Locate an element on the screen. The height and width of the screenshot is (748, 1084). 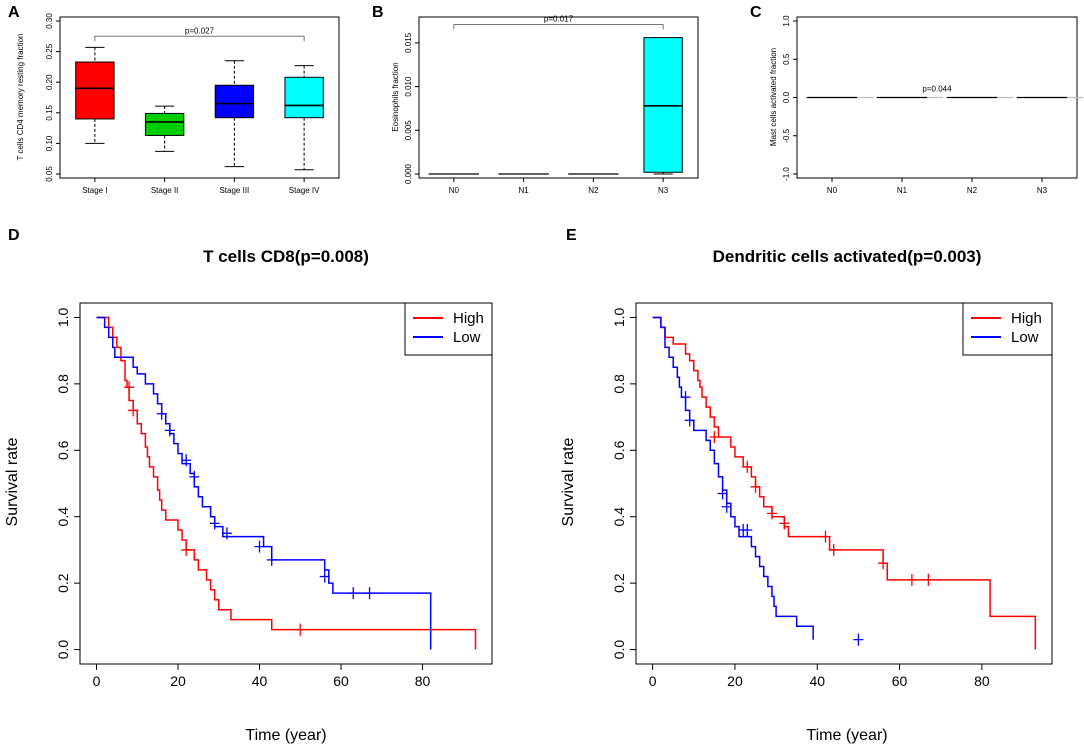
y-tick-label: -0.5 is located at coordinates (786, 135).